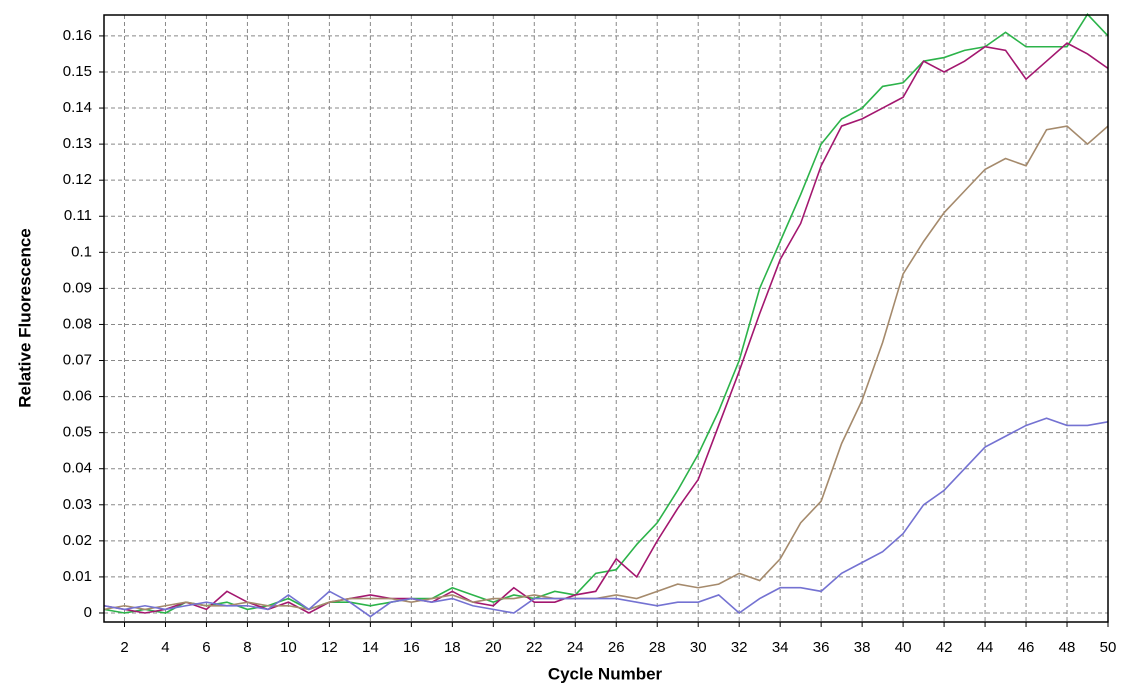  What do you see at coordinates (370, 647) in the screenshot?
I see `x-tick-label: 14` at bounding box center [370, 647].